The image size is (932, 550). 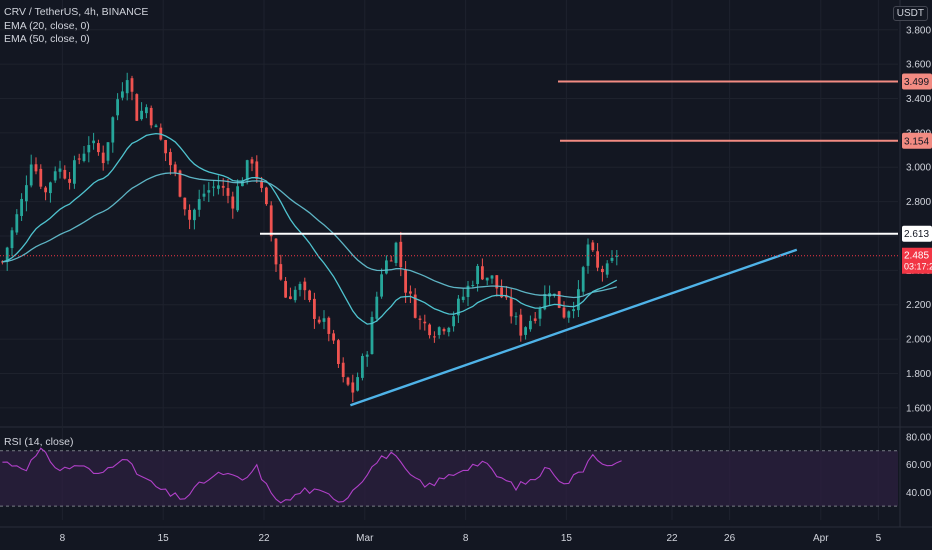 What do you see at coordinates (574, 327) in the screenshot?
I see `ascending-trendline` at bounding box center [574, 327].